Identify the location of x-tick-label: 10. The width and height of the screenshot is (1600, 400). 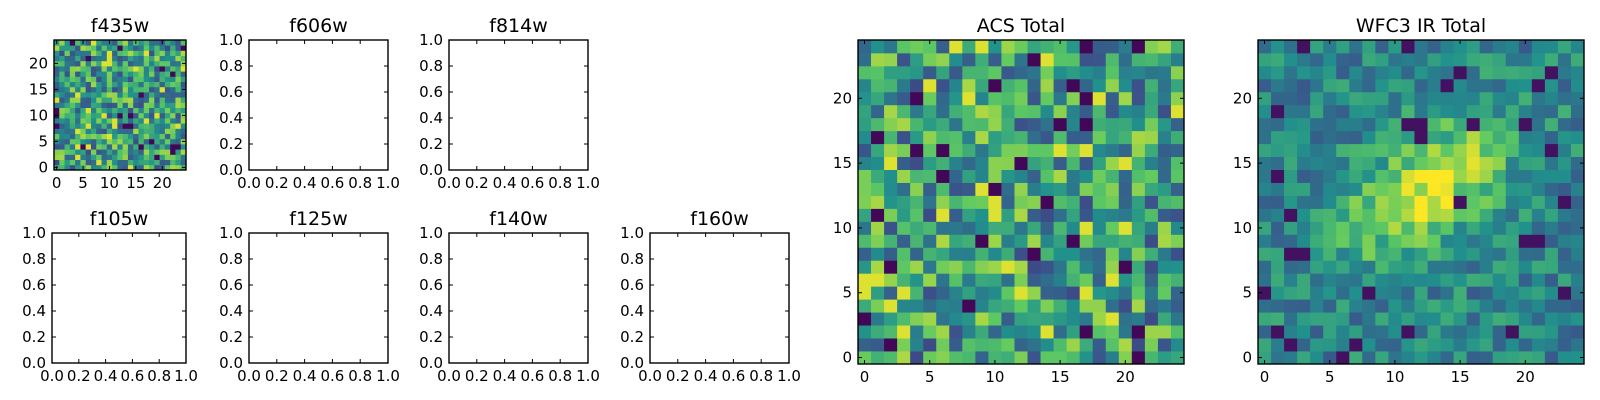
(1394, 377).